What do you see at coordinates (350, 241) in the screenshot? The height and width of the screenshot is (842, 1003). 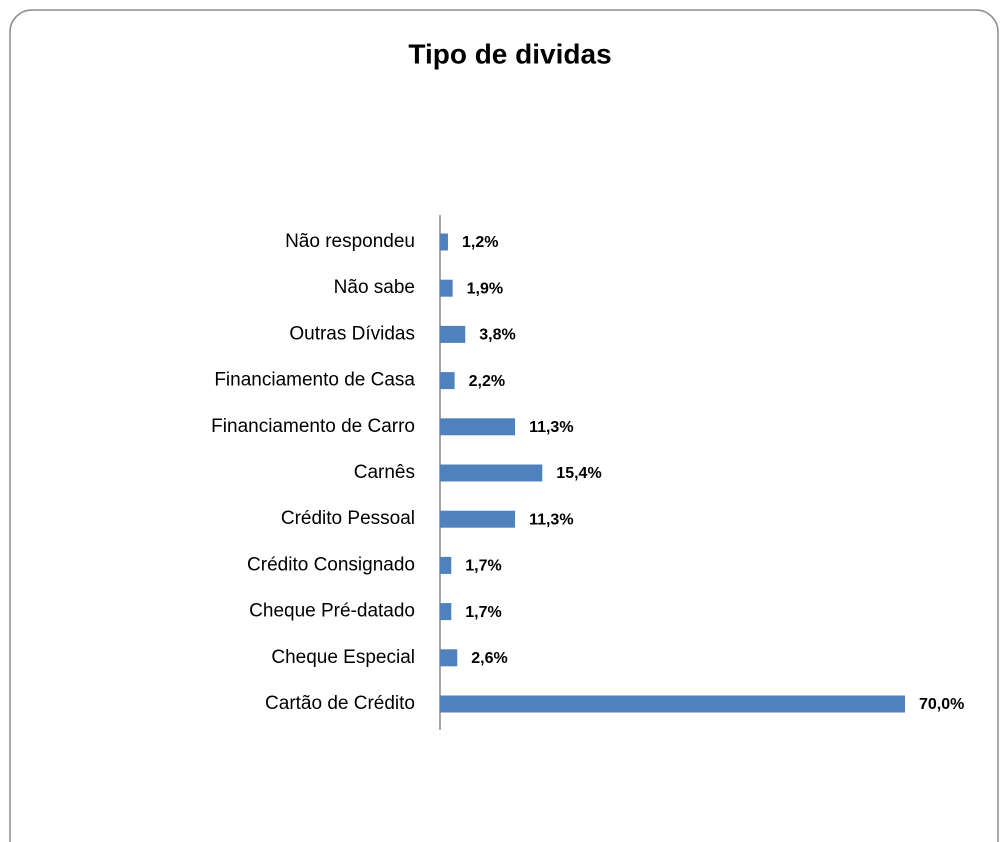 I see `y-tick-label: Não respondeu` at bounding box center [350, 241].